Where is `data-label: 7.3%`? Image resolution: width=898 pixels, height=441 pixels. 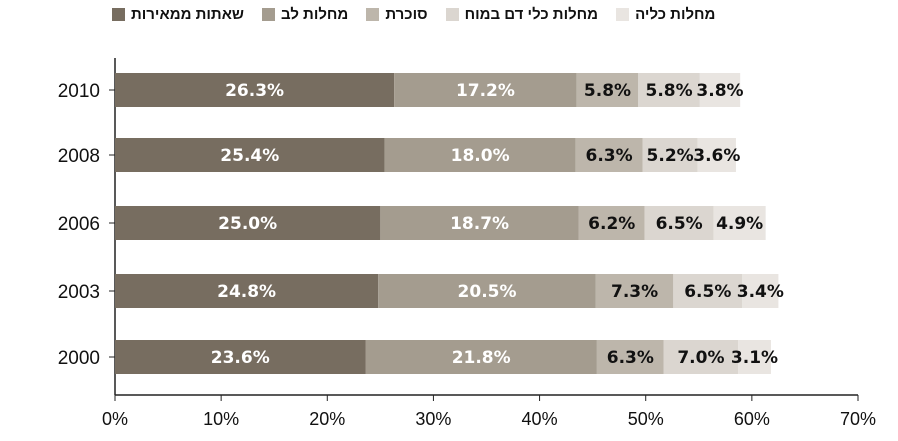
data-label: 7.3% is located at coordinates (634, 292).